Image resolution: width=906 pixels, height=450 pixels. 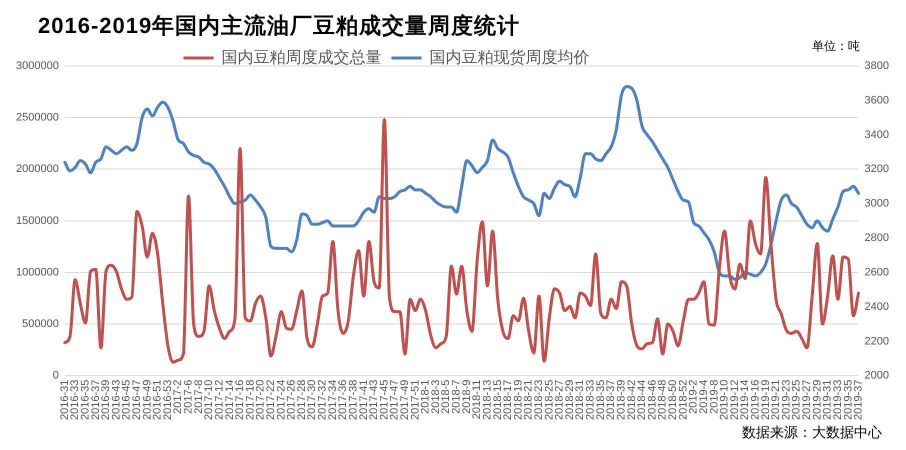 I want to click on x-tick-label: 2017-47, so click(x=394, y=400).